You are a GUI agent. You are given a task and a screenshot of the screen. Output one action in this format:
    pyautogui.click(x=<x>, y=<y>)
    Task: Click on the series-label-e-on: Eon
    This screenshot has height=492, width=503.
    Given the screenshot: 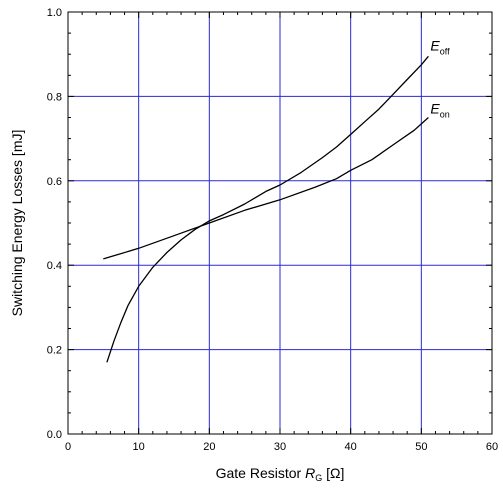 What is the action you would take?
    pyautogui.click(x=439, y=110)
    